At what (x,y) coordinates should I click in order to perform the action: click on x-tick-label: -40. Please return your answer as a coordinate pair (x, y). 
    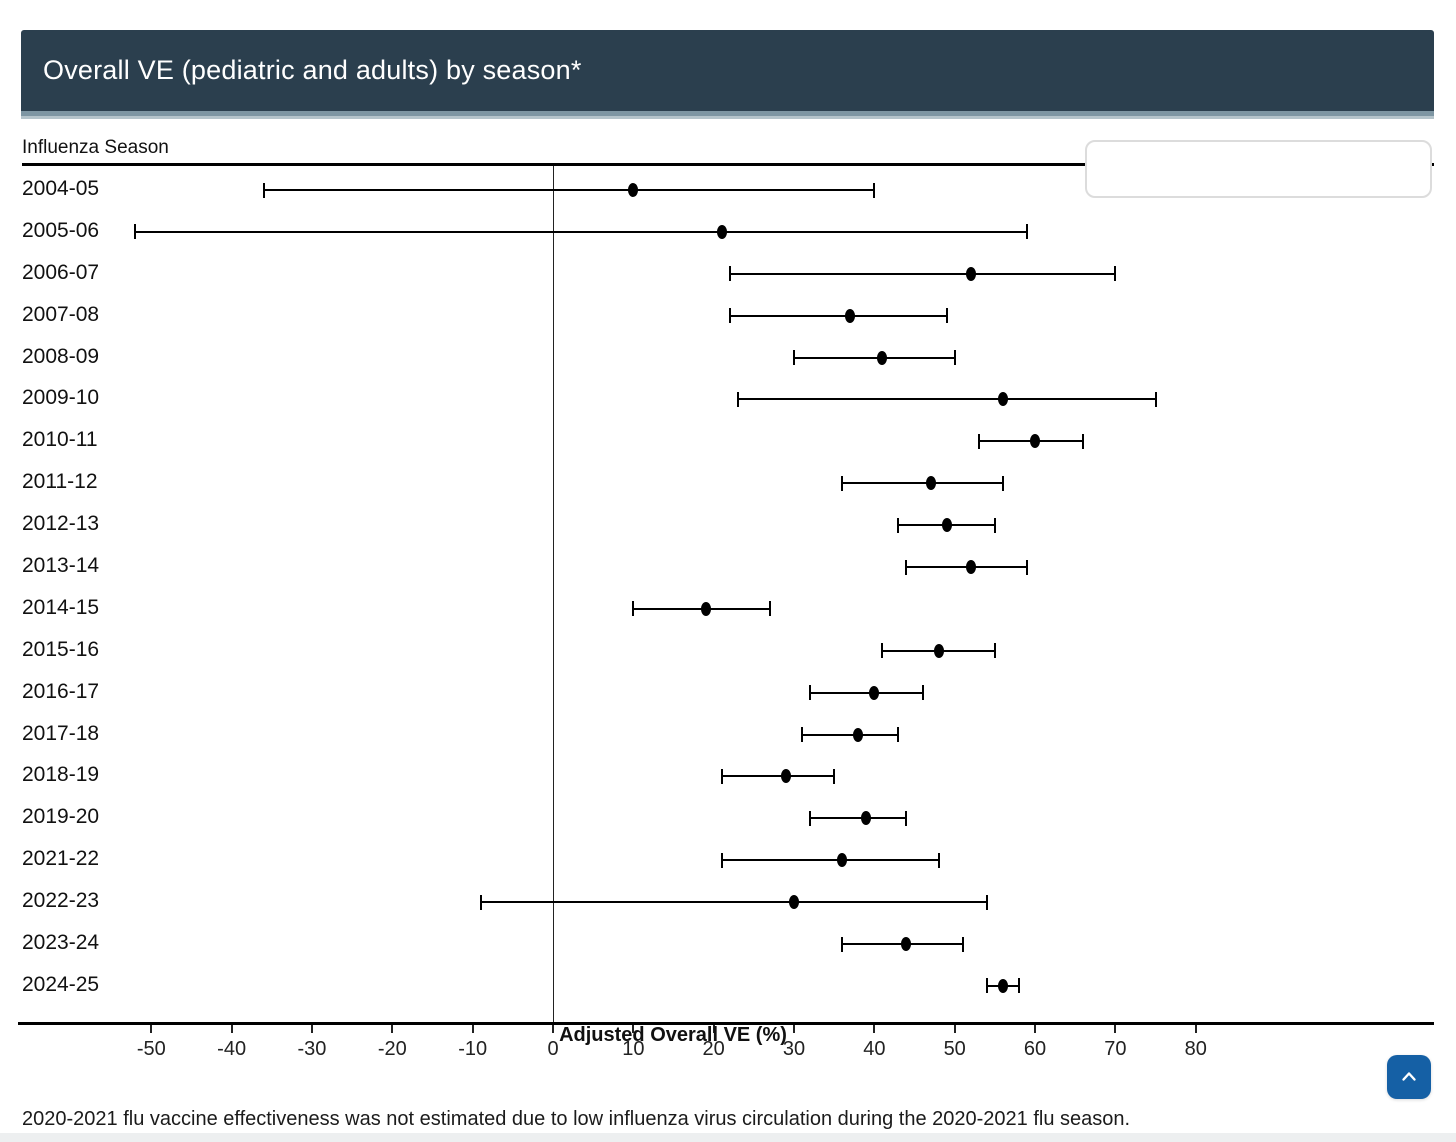
    Looking at the image, I should click on (232, 1049).